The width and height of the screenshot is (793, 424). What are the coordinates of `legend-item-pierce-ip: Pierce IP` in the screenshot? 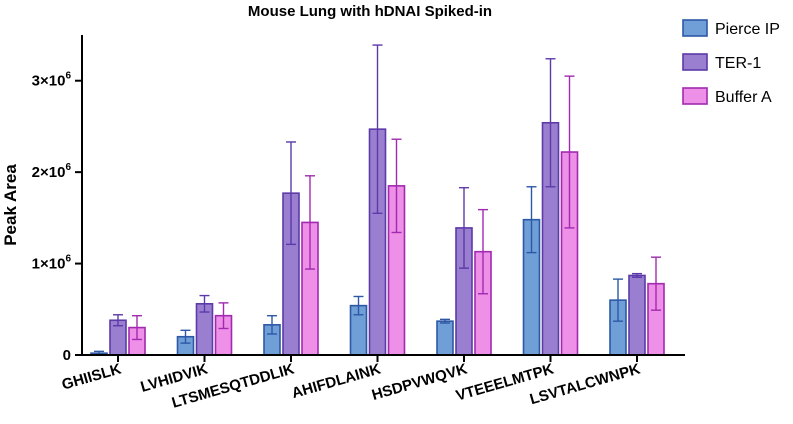 It's located at (731, 28).